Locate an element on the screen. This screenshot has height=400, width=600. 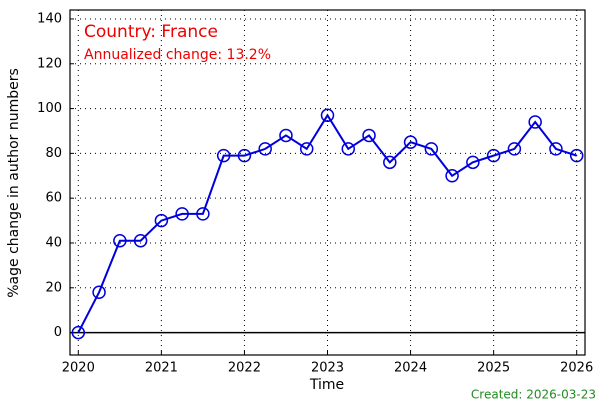
x-tick-label: 2020 is located at coordinates (78, 368).